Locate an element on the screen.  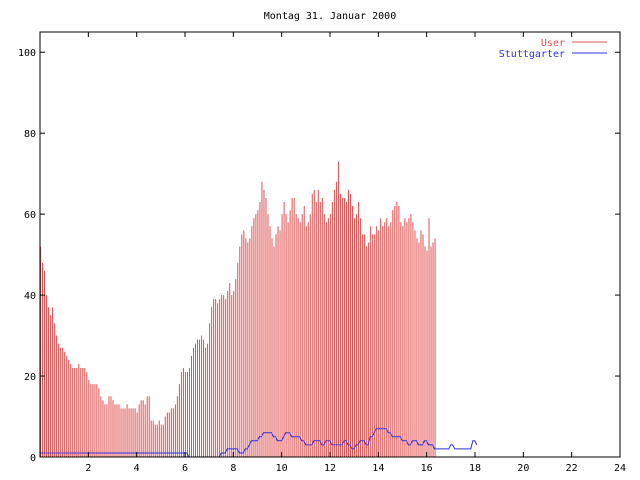
y-tick-label: 0 is located at coordinates (33, 458).